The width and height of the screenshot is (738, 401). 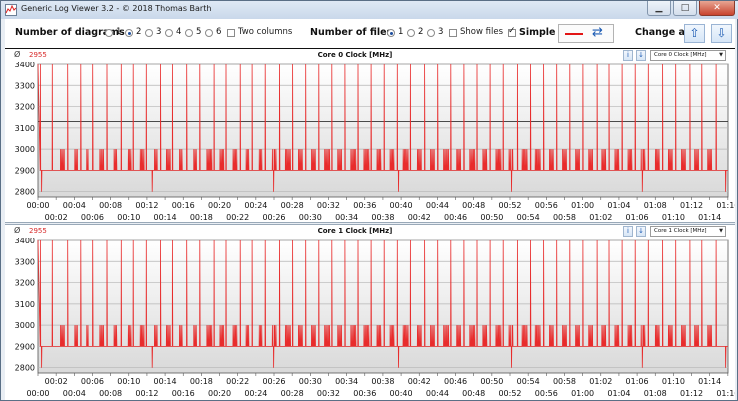 I want to click on x-tick-label: 00:52, so click(x=509, y=393).